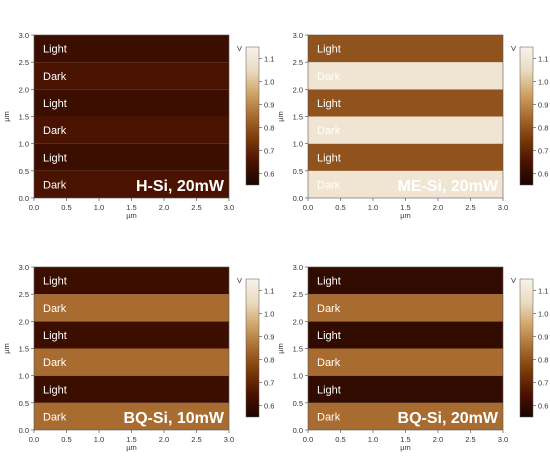 The image size is (550, 458). Describe the element at coordinates (448, 418) in the screenshot. I see `sample-label: BQ-Si, 20mW` at that location.